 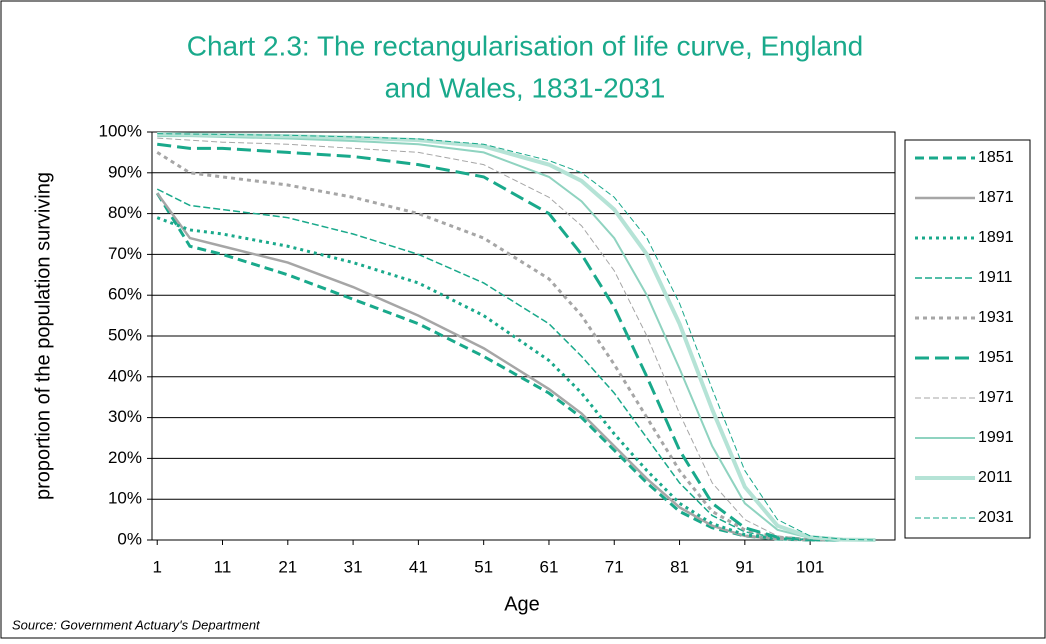 What do you see at coordinates (995, 477) in the screenshot?
I see `legend-label: 2011` at bounding box center [995, 477].